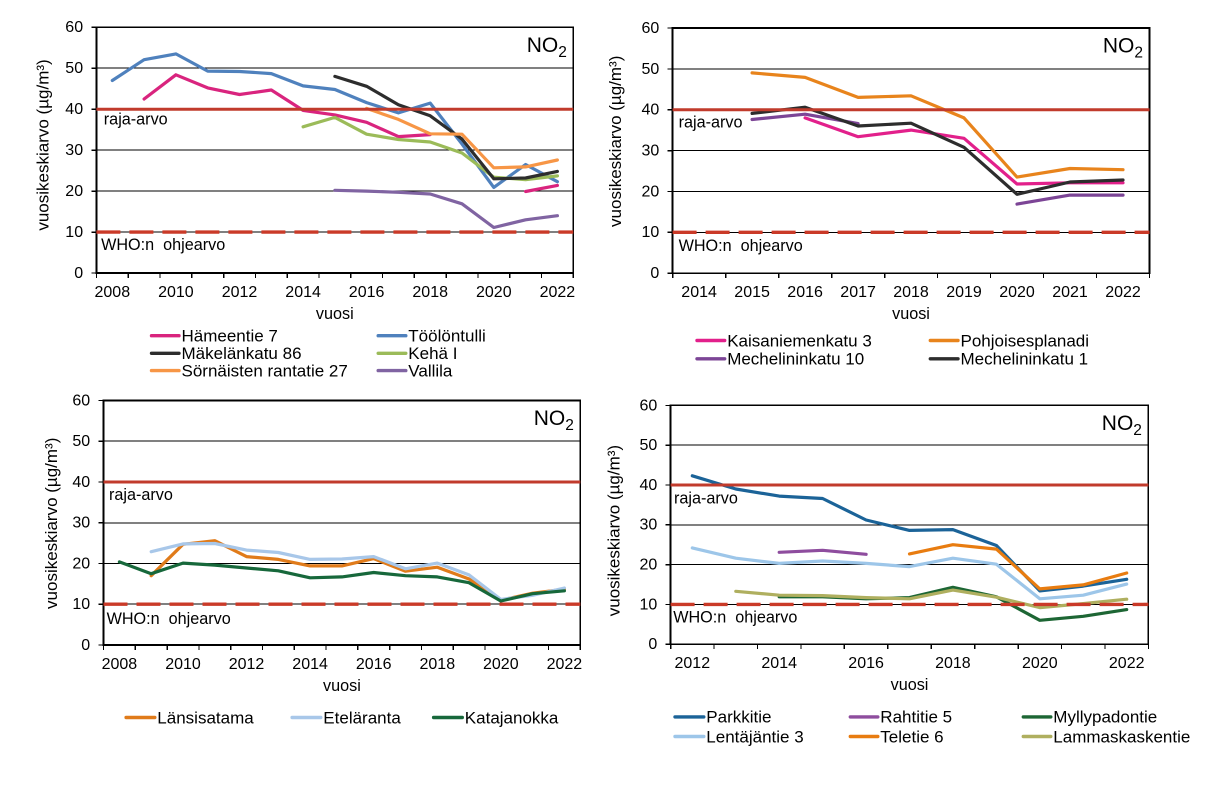 Image resolution: width=1220 pixels, height=789 pixels. I want to click on svg-text: Teletie 6, so click(911, 736).